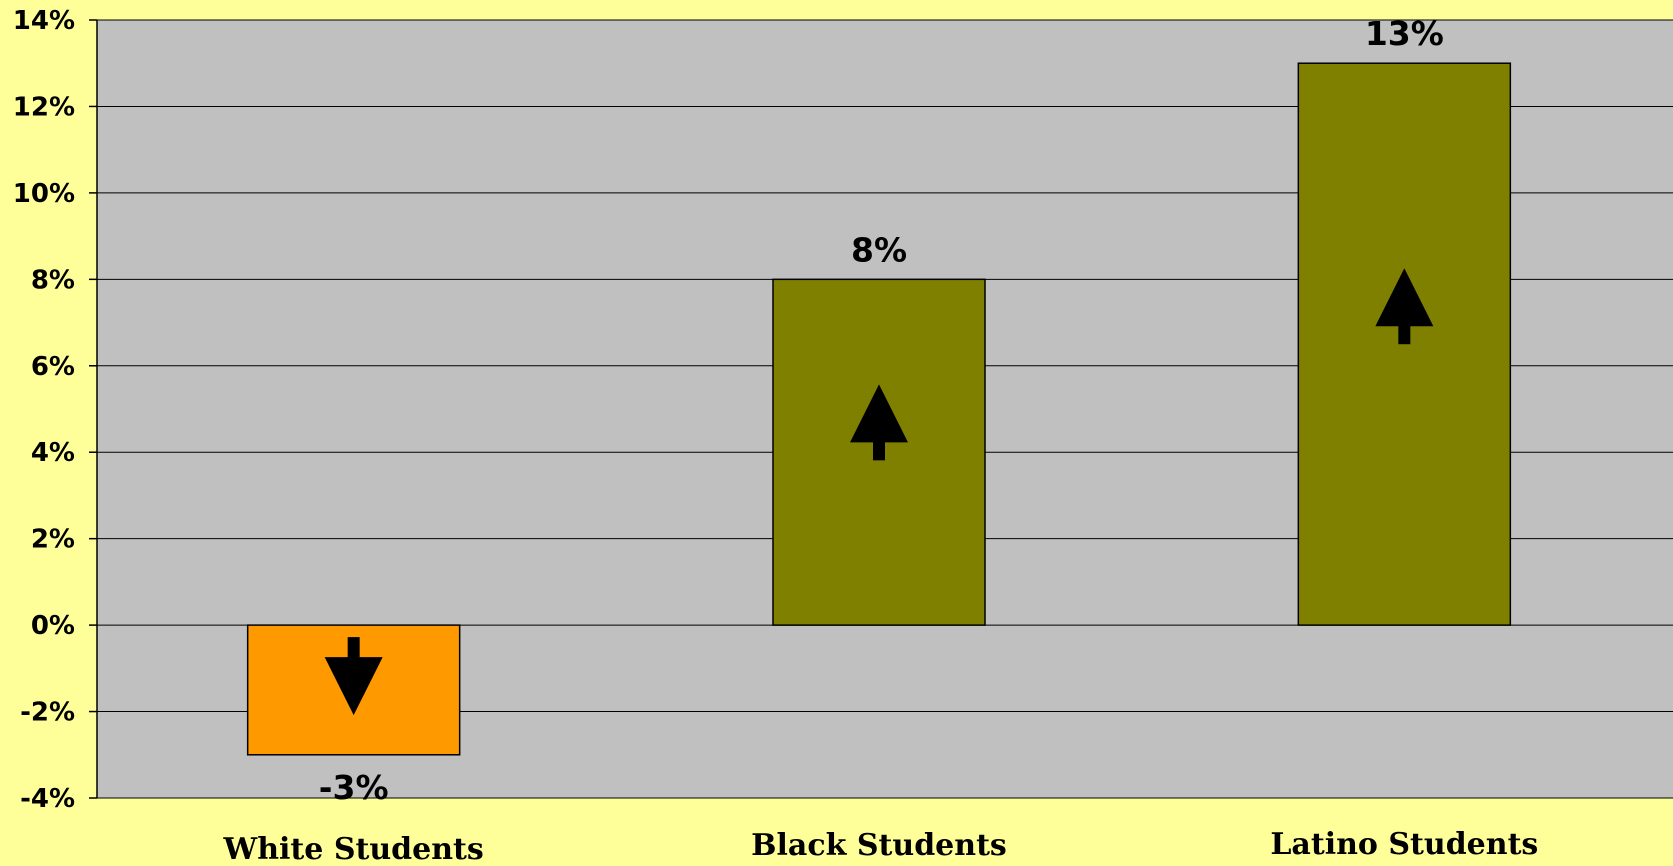  I want to click on y-tick-label: -2%, so click(47, 713).